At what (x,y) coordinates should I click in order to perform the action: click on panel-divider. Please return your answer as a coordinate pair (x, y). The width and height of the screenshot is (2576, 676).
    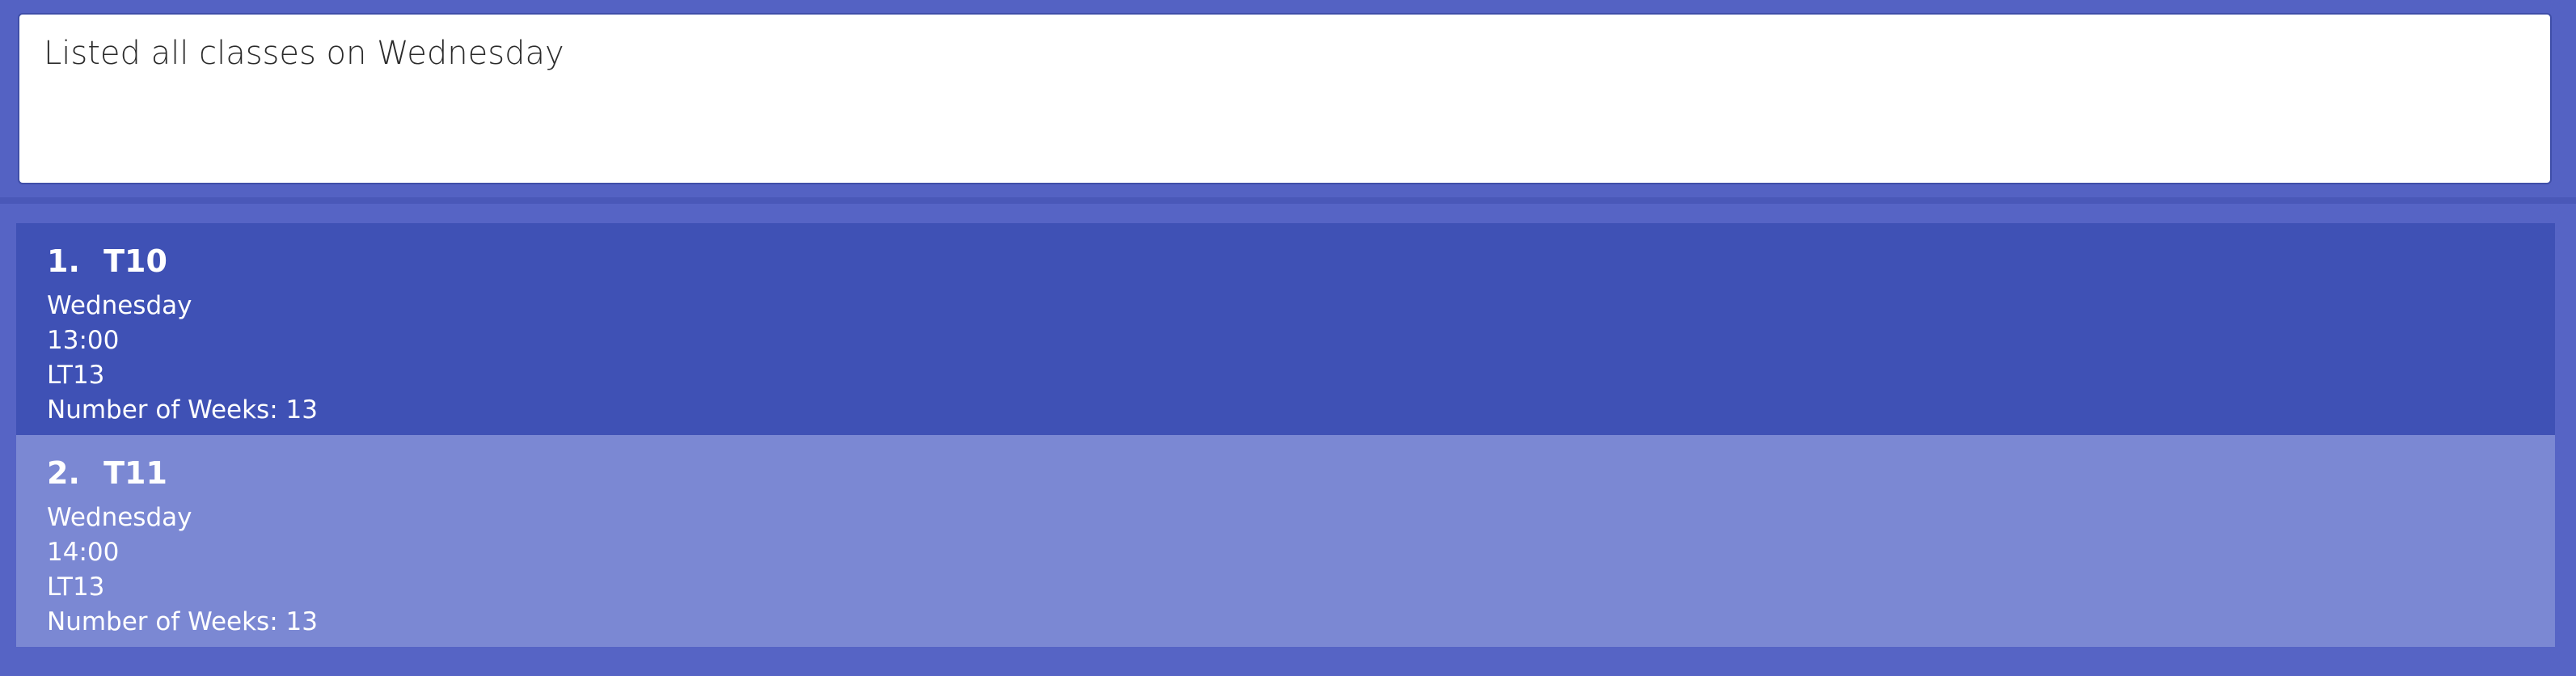
    Looking at the image, I should click on (1288, 201).